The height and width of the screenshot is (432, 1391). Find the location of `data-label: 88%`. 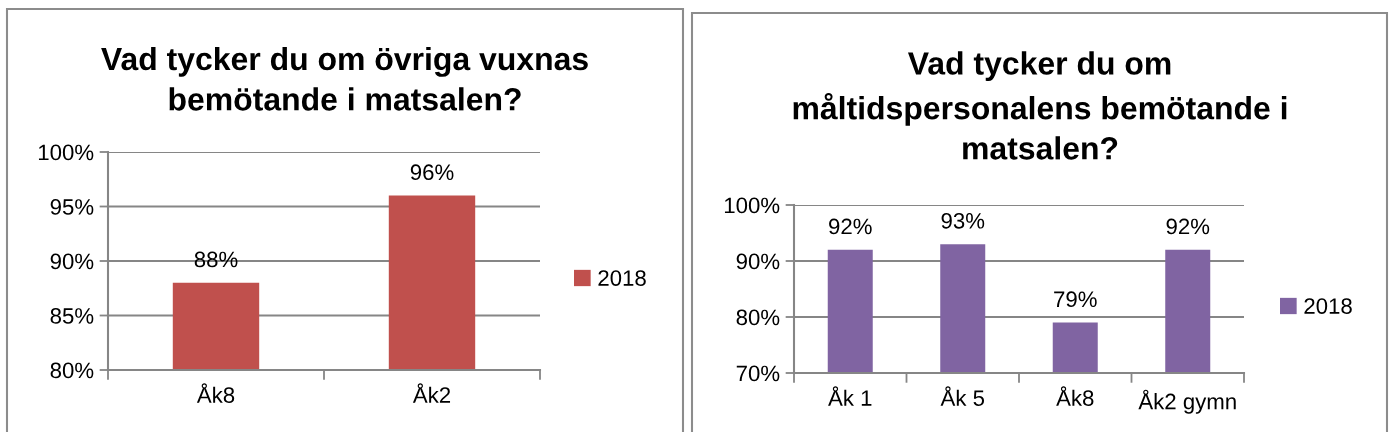

data-label: 88% is located at coordinates (216, 259).